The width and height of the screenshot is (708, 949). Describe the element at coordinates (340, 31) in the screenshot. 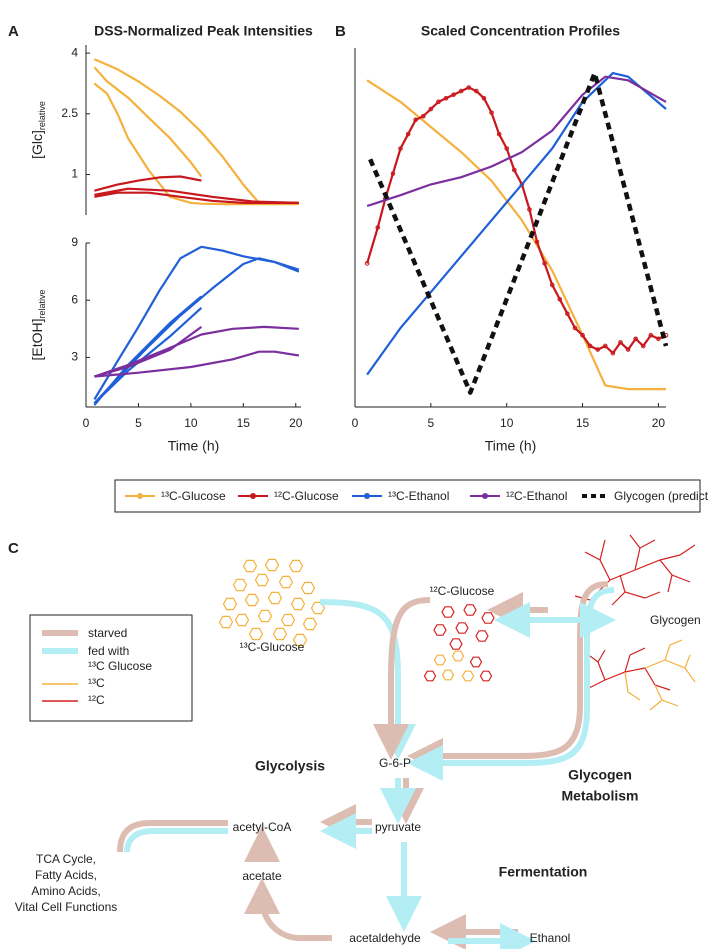

I see `panel-letter: B` at that location.